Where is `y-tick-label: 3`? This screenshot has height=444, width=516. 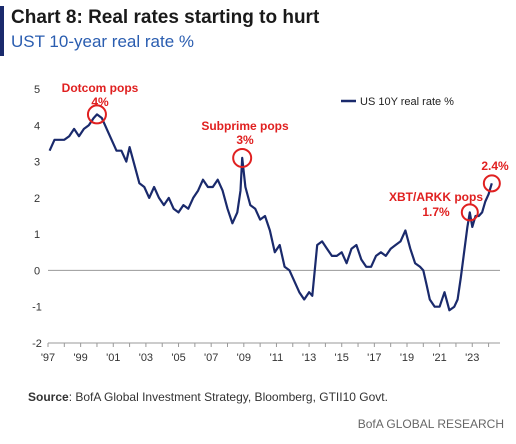 y-tick-label: 3 is located at coordinates (37, 163).